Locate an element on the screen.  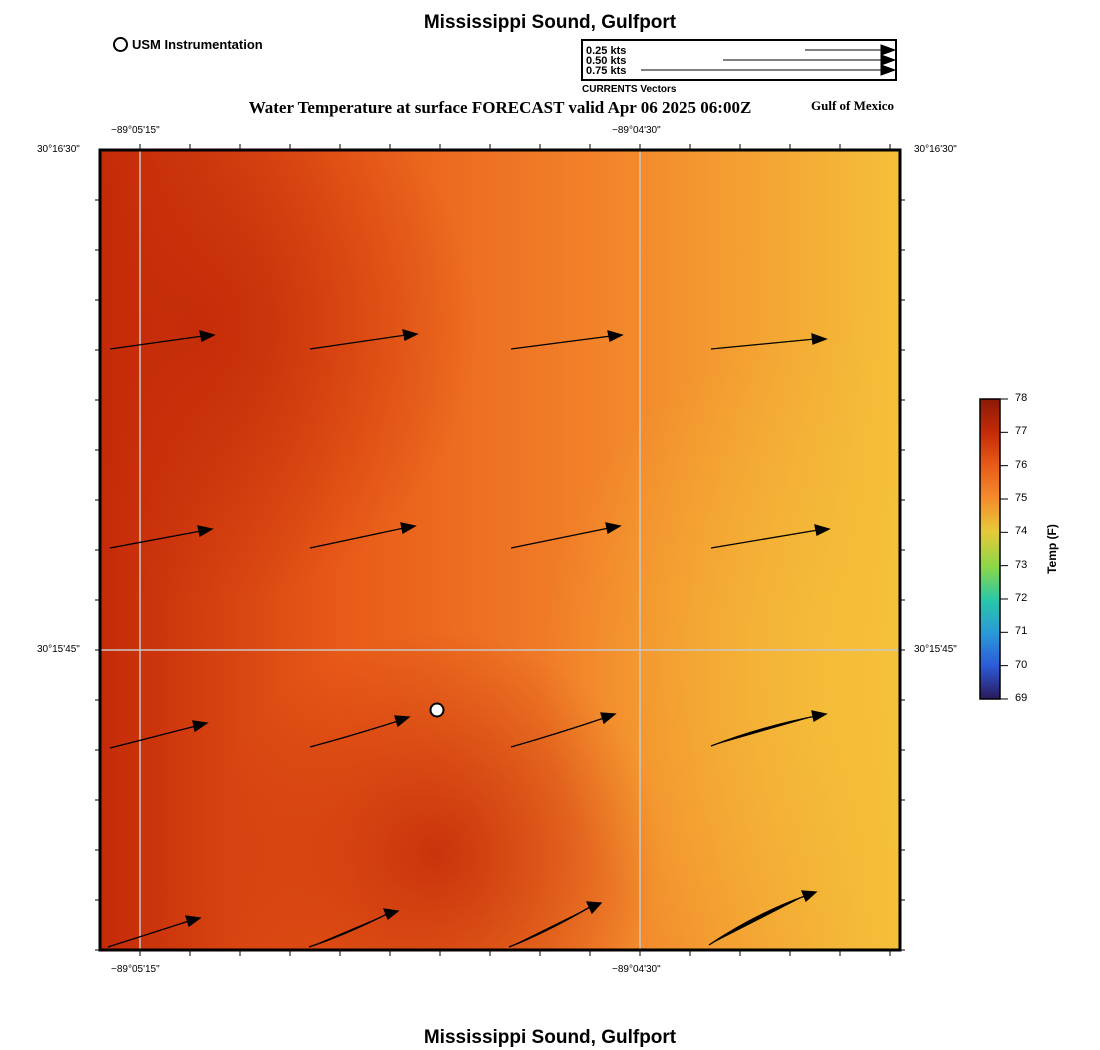
vector-label-075: 0.75 kts is located at coordinates (606, 71).